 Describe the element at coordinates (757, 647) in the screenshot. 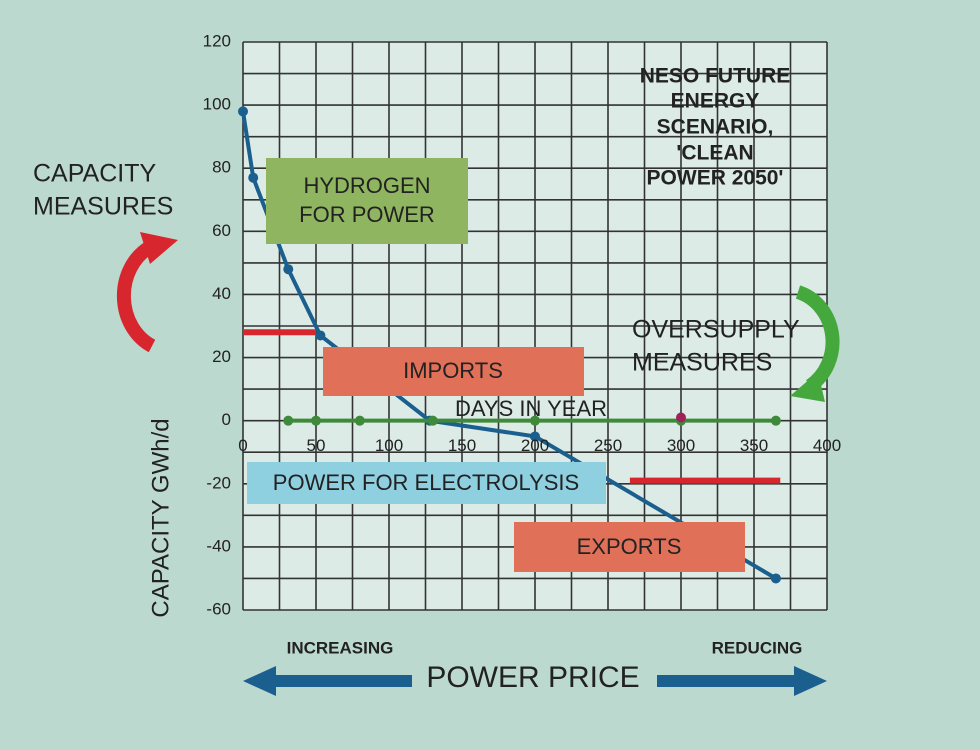

I see `annotation: REDUCING` at that location.